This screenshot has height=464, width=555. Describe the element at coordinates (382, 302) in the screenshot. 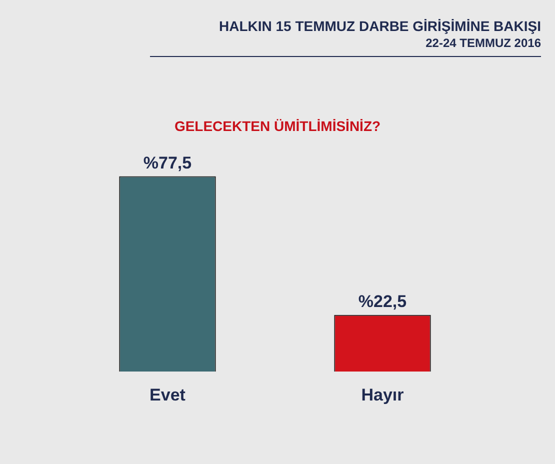

I see `data-label: %22,5` at that location.